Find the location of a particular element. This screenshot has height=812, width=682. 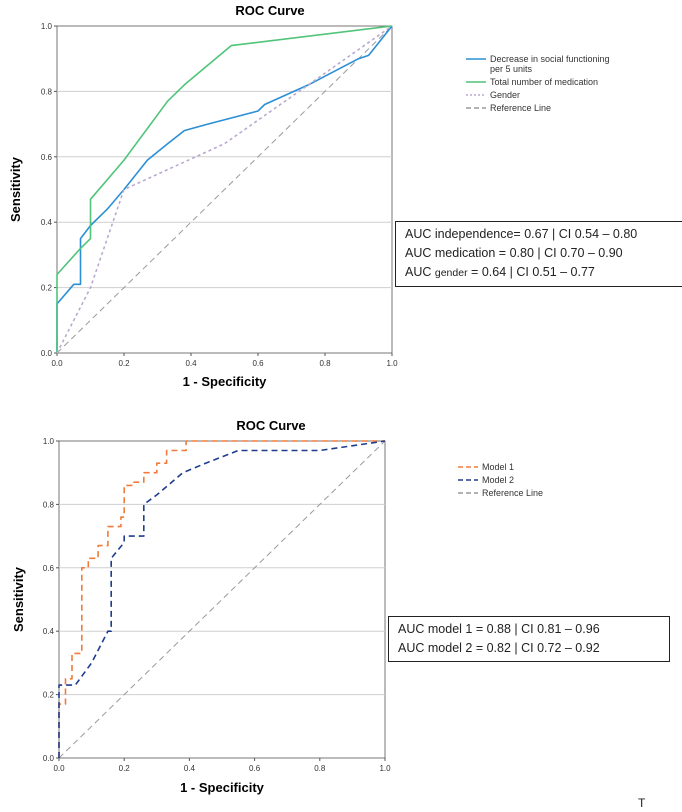

legend-label: Model 1 is located at coordinates (498, 467).